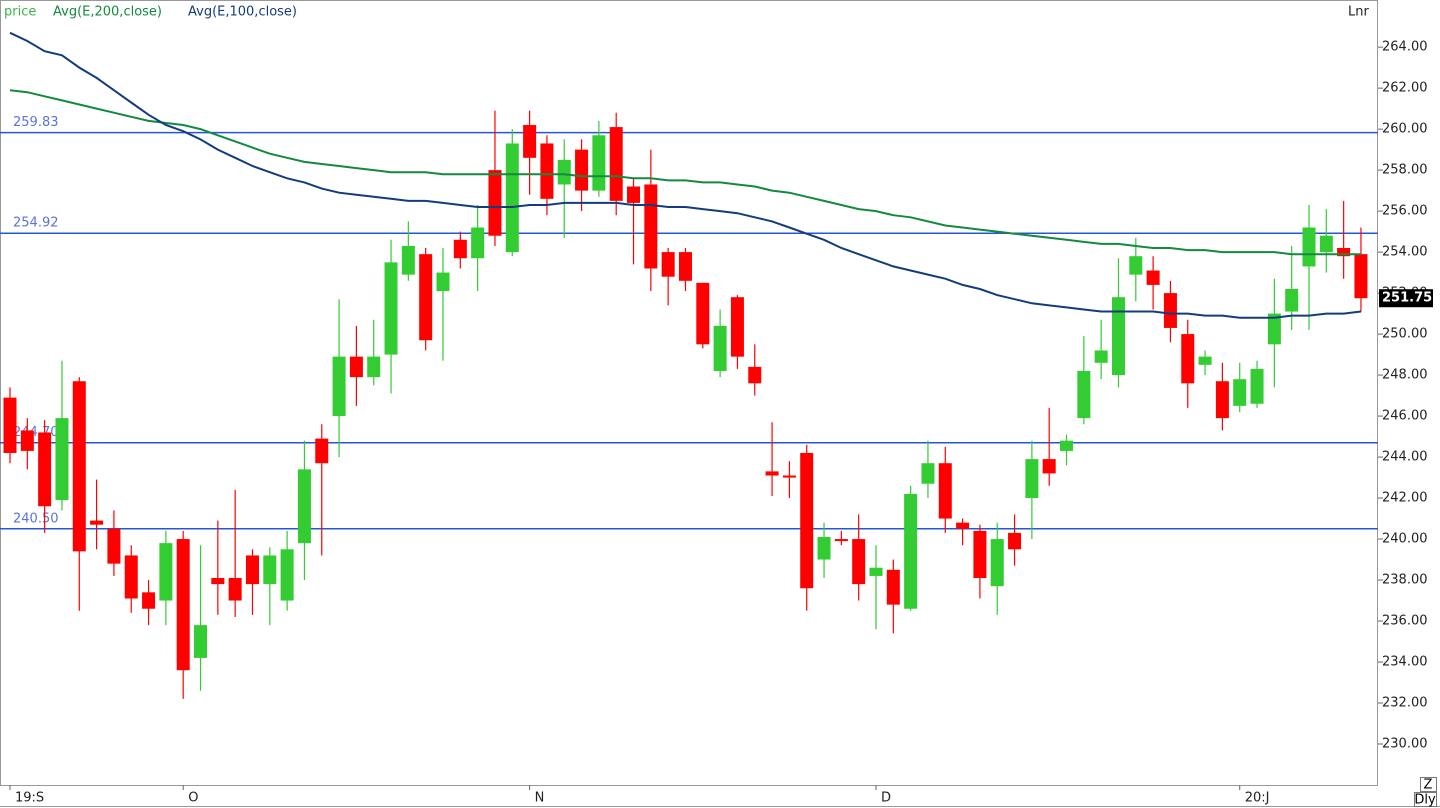  I want to click on y-tick-label: 264.00, so click(1405, 47).